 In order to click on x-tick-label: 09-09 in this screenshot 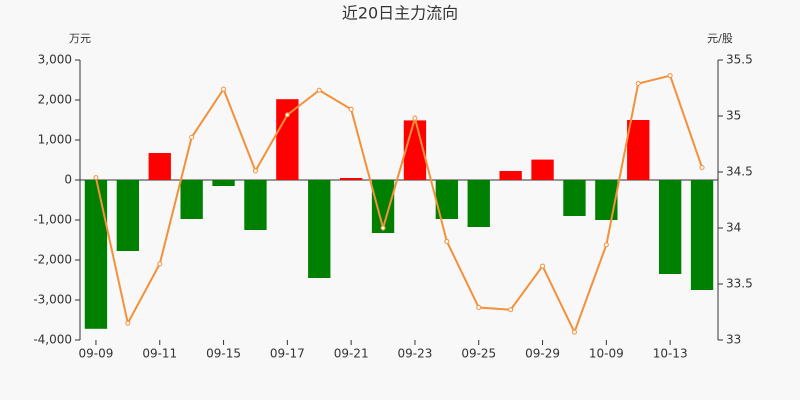, I will do `click(96, 354)`.